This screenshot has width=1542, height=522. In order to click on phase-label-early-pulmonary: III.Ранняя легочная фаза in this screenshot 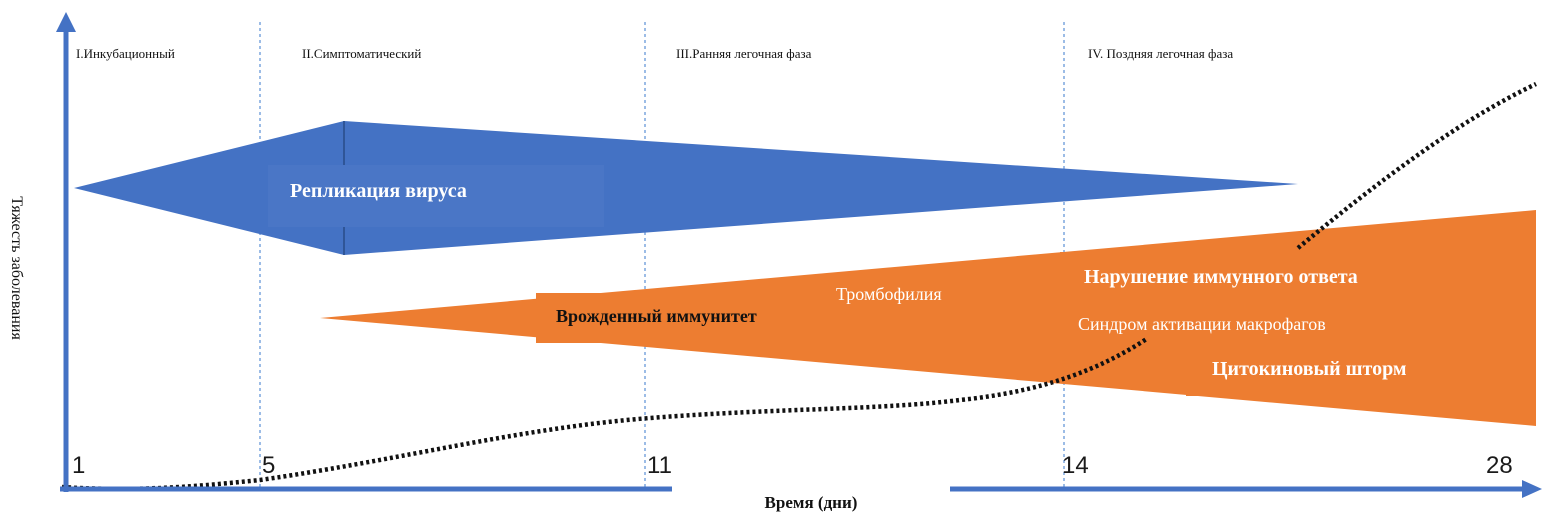, I will do `click(744, 53)`.